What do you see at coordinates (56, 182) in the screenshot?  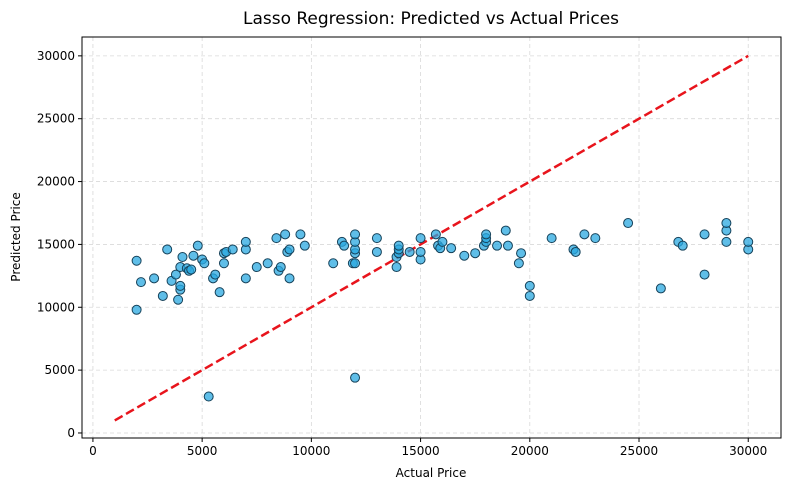 I see `y-tick-label: 20000` at bounding box center [56, 182].